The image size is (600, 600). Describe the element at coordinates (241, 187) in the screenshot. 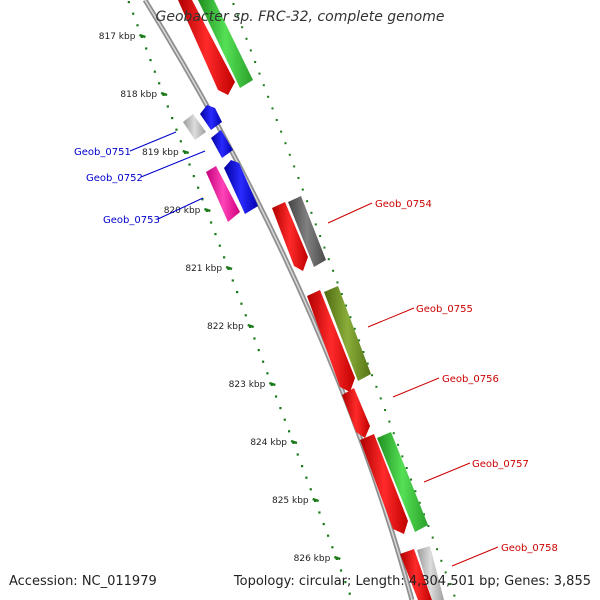

I see `gene-Geob_0753-arrow` at that location.